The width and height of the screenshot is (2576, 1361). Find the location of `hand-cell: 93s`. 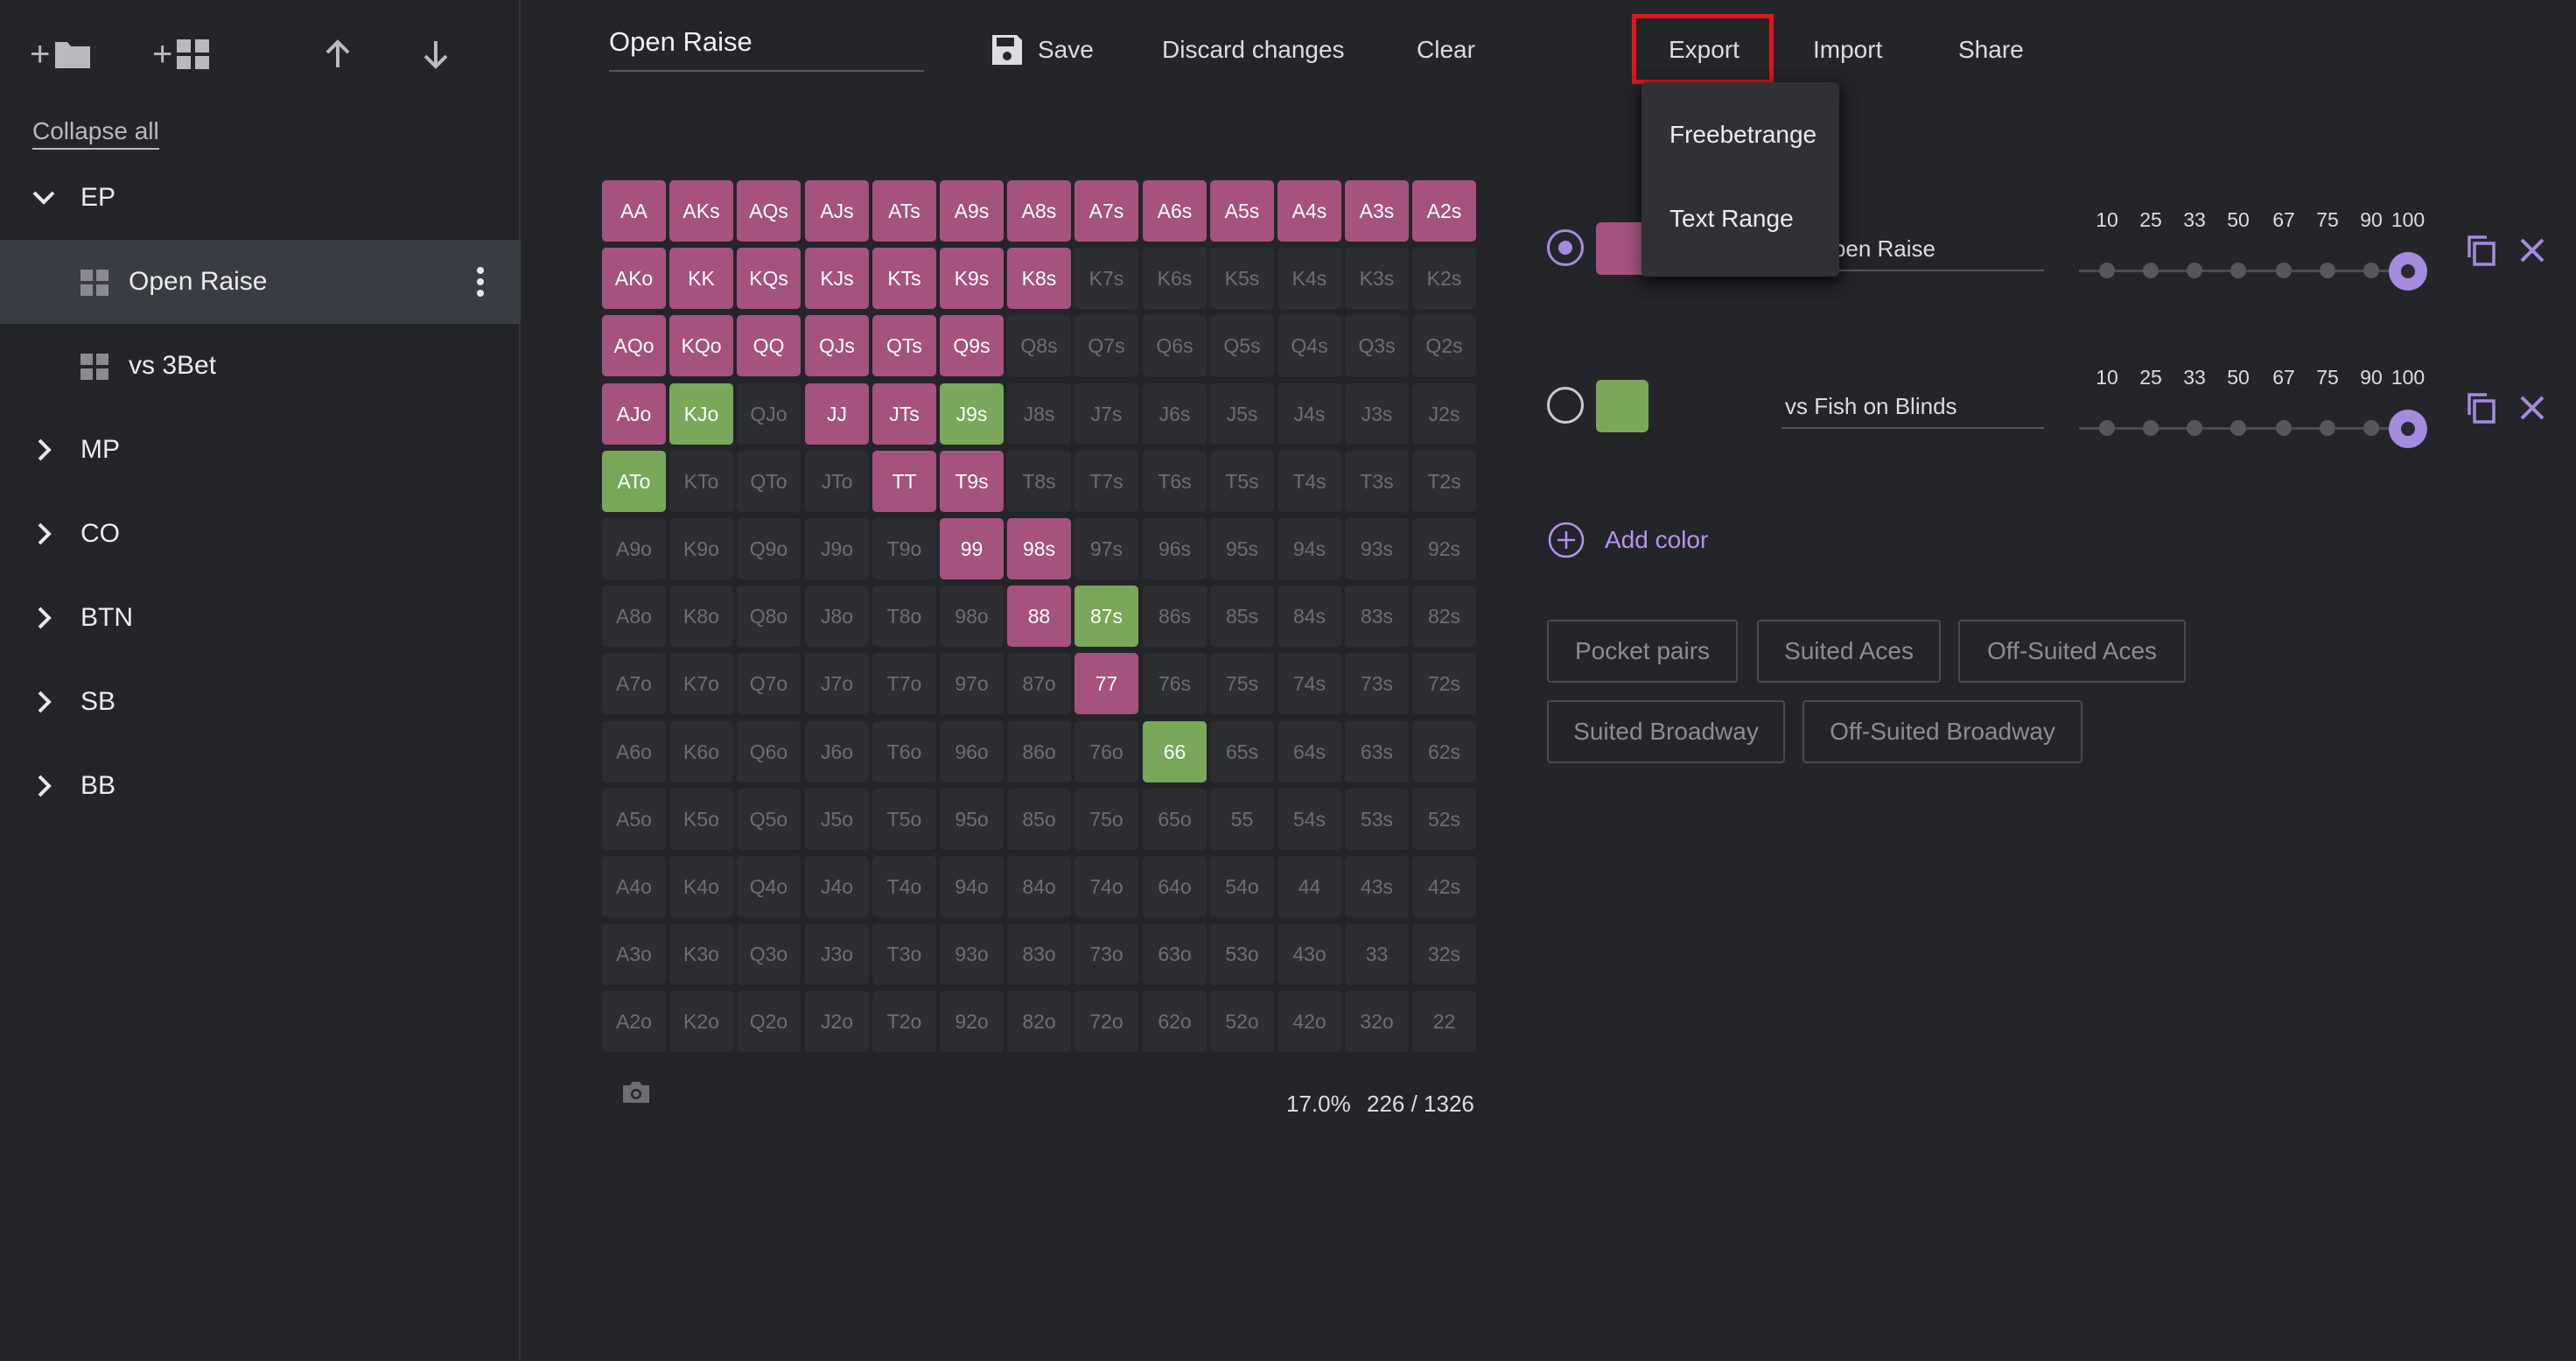

hand-cell: 93s is located at coordinates (1377, 548).